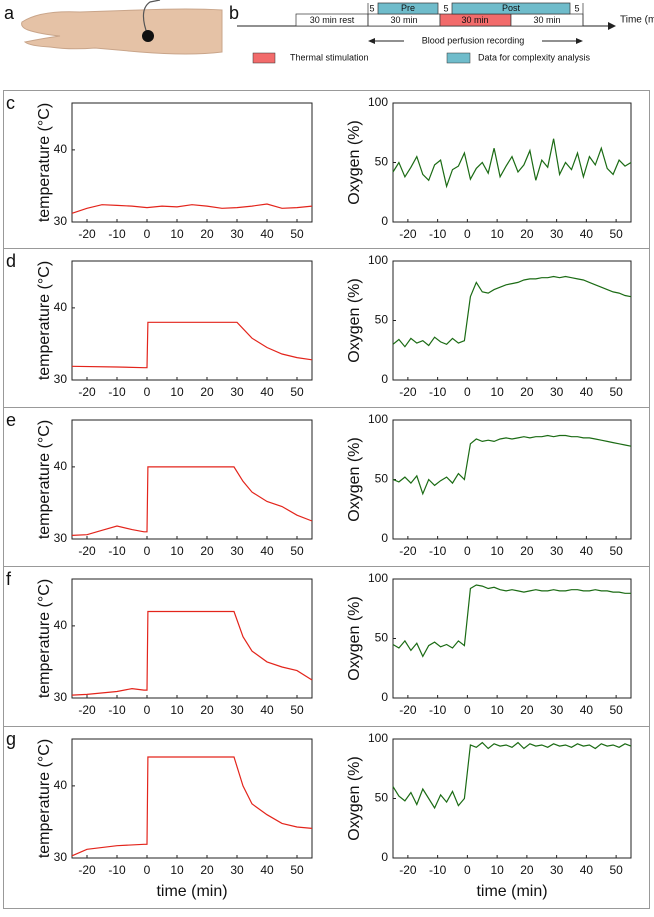 This screenshot has height=917, width=654. Describe the element at coordinates (11, 261) in the screenshot. I see `panel-label: d` at that location.